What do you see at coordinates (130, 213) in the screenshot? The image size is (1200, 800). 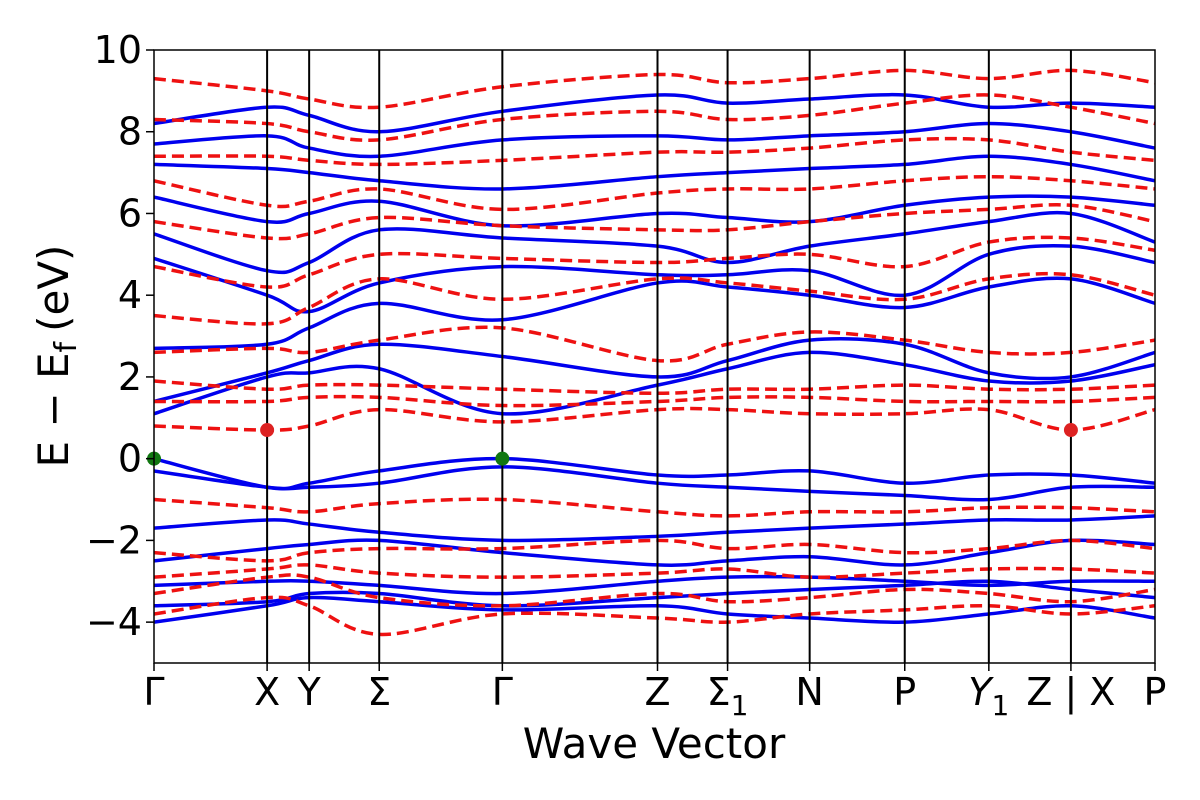 I see `y-tick-label-5: 6` at bounding box center [130, 213].